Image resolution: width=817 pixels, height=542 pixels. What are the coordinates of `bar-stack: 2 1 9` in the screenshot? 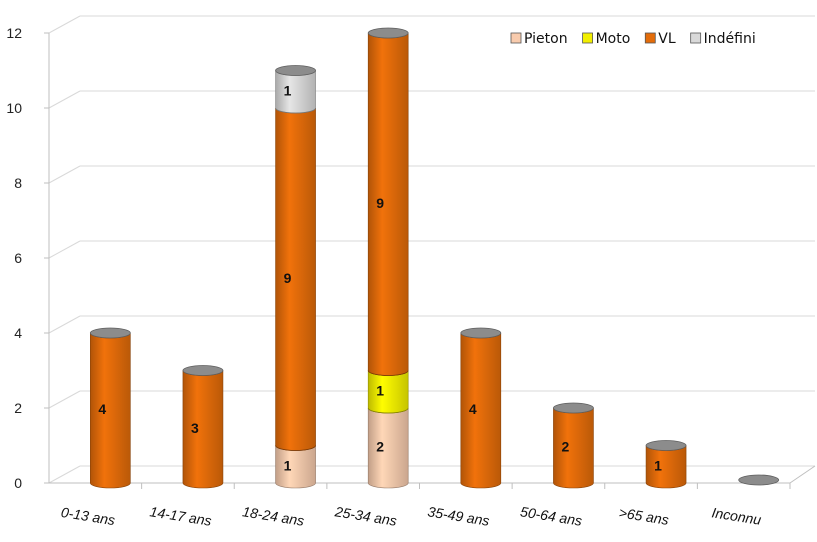 It's located at (388, 258).